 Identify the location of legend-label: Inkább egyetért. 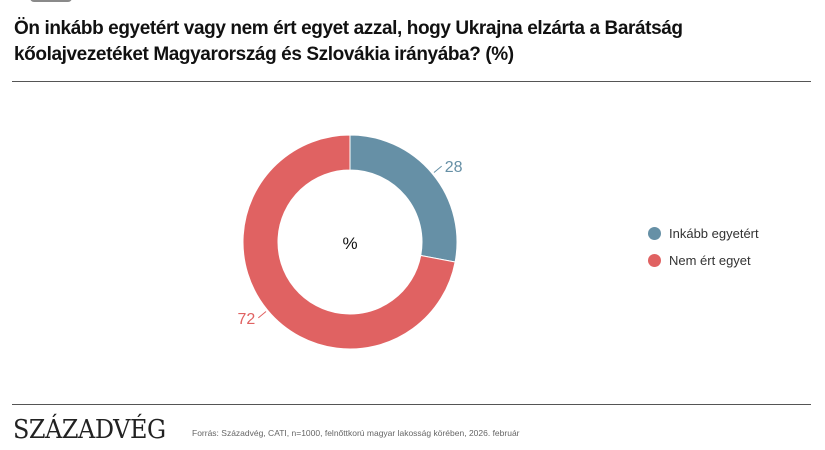
(714, 233).